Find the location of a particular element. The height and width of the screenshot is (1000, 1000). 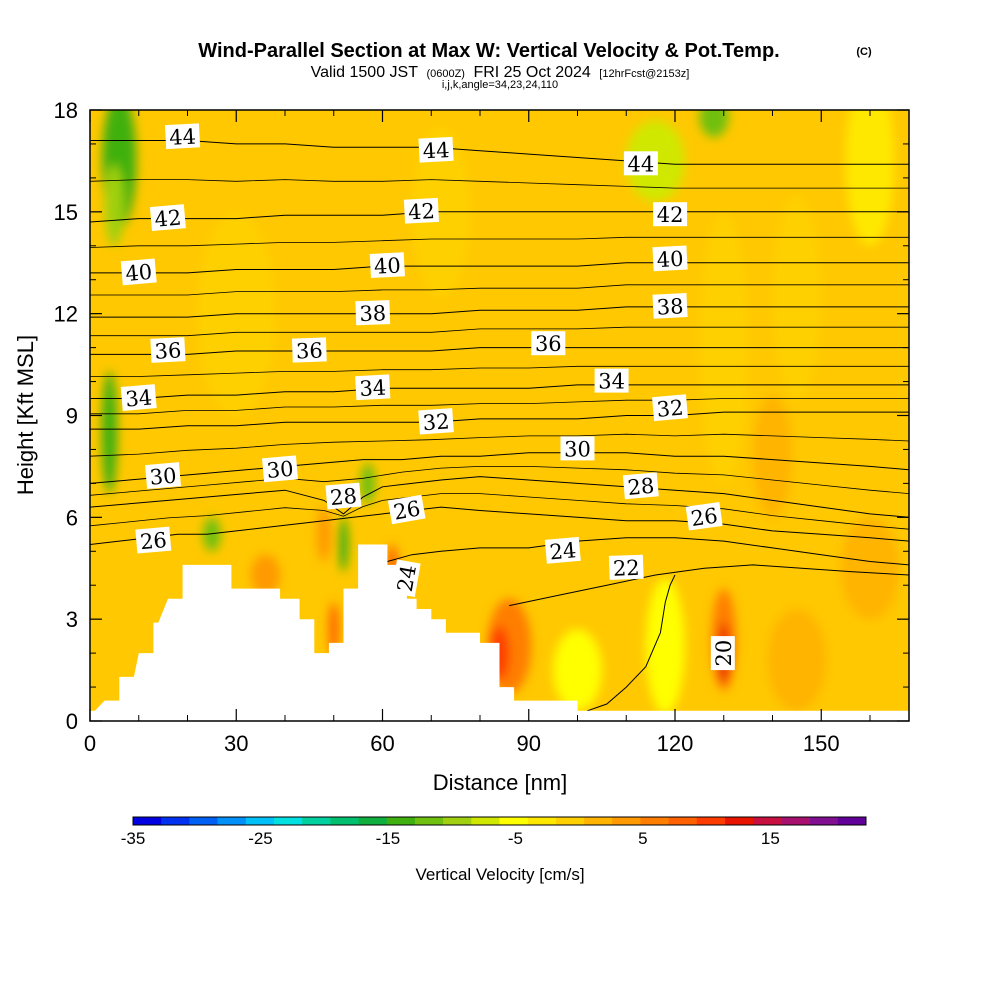

theta-label-20: 20 is located at coordinates (723, 653).